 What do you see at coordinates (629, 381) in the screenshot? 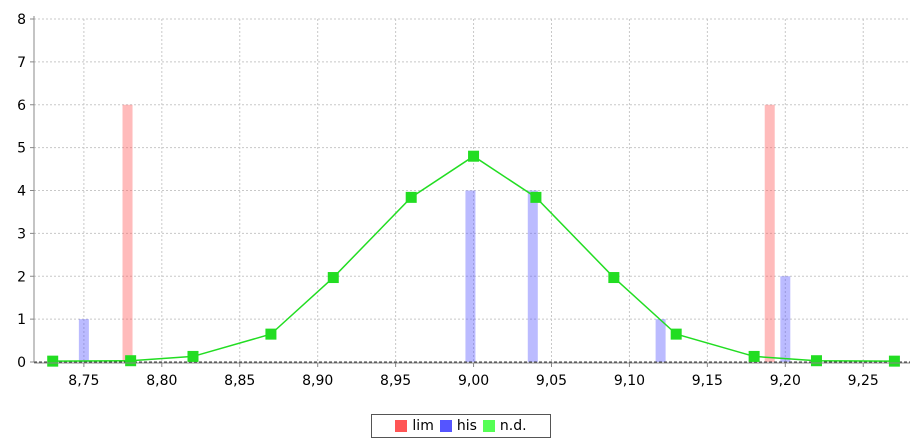
I see `x-tick-label: 9,10` at bounding box center [629, 381].